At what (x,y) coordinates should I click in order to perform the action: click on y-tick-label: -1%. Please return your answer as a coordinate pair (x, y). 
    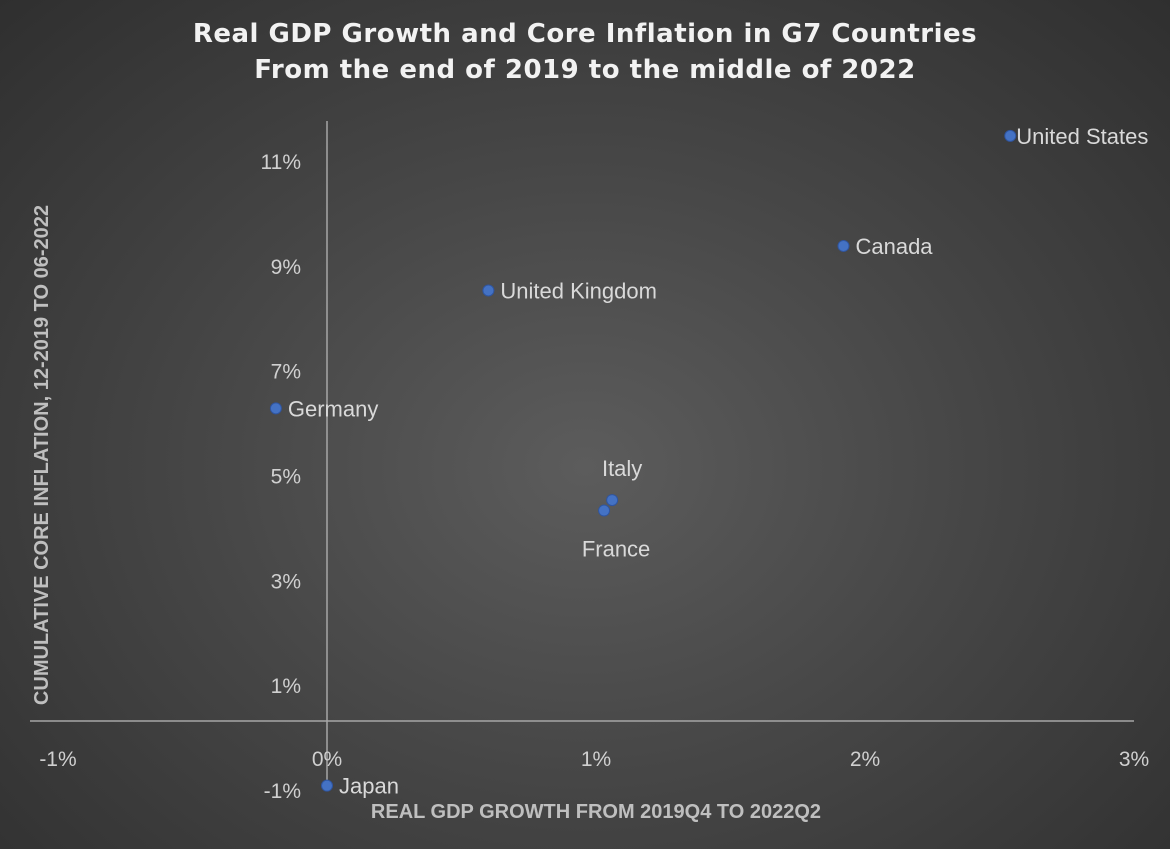
    Looking at the image, I should click on (282, 791).